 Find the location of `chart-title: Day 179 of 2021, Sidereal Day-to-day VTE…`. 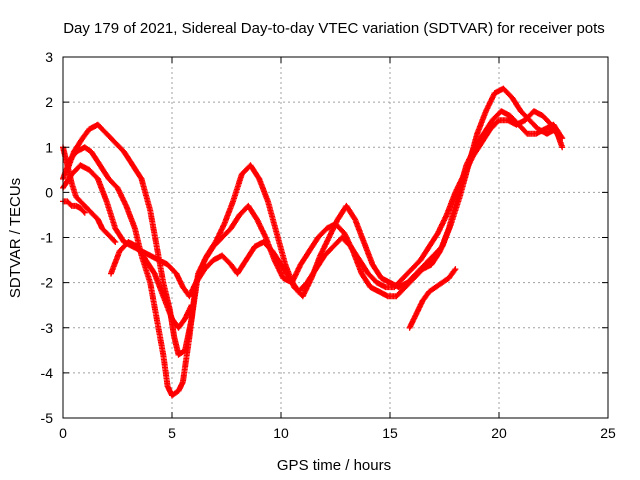

chart-title: Day 179 of 2021, Sidereal Day-to-day VTE… is located at coordinates (334, 28).